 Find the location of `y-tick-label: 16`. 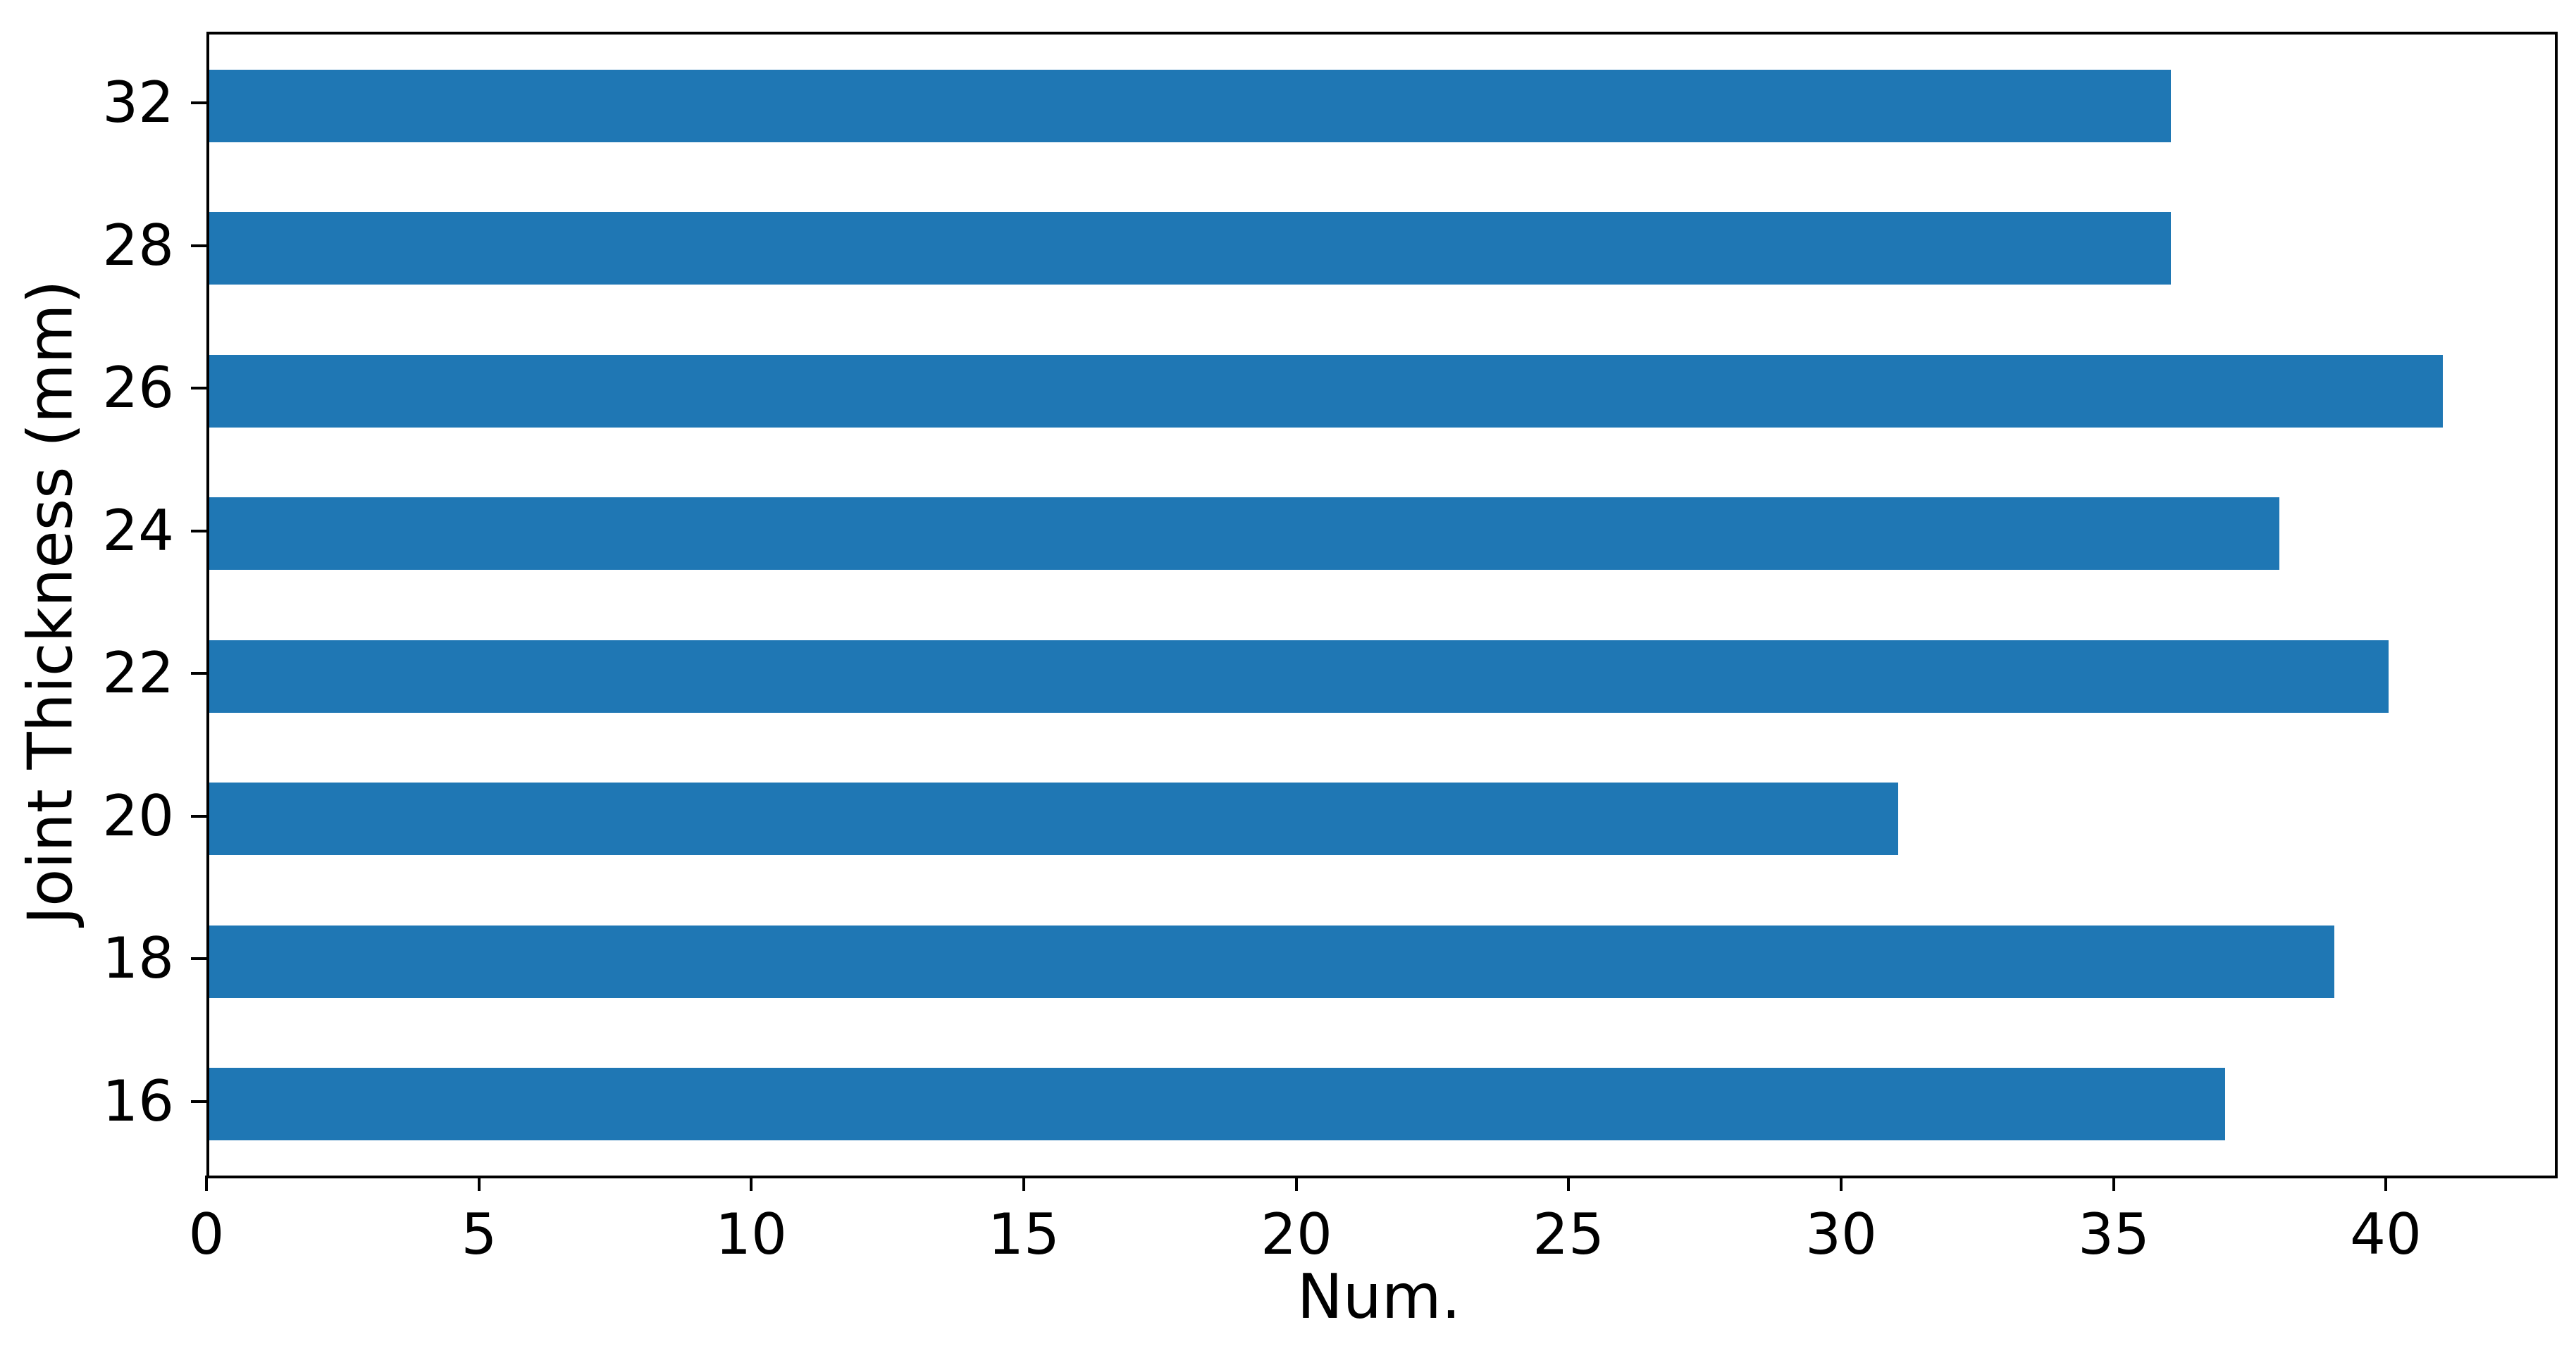

y-tick-label: 16 is located at coordinates (138, 1101).